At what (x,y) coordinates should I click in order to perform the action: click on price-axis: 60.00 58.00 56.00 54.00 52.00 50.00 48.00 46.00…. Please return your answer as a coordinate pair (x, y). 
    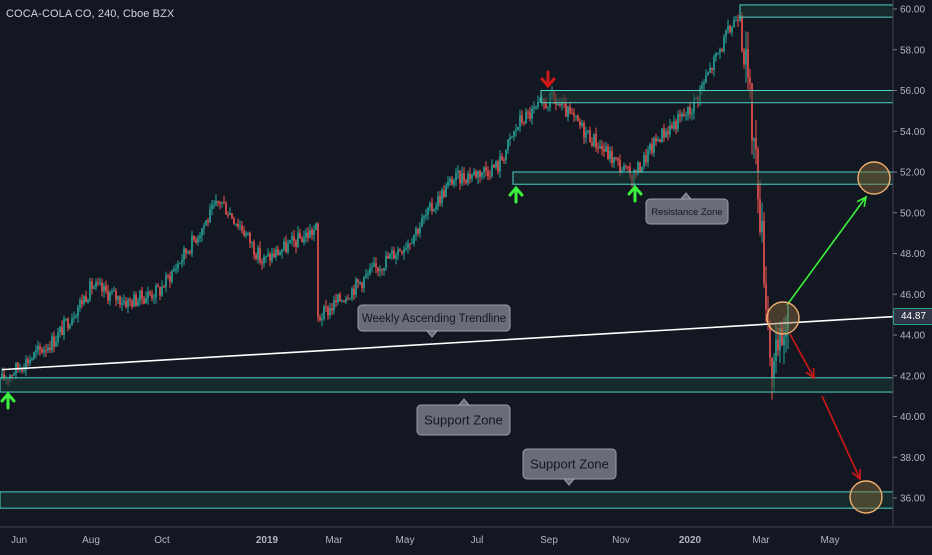
    Looking at the image, I should click on (912, 263).